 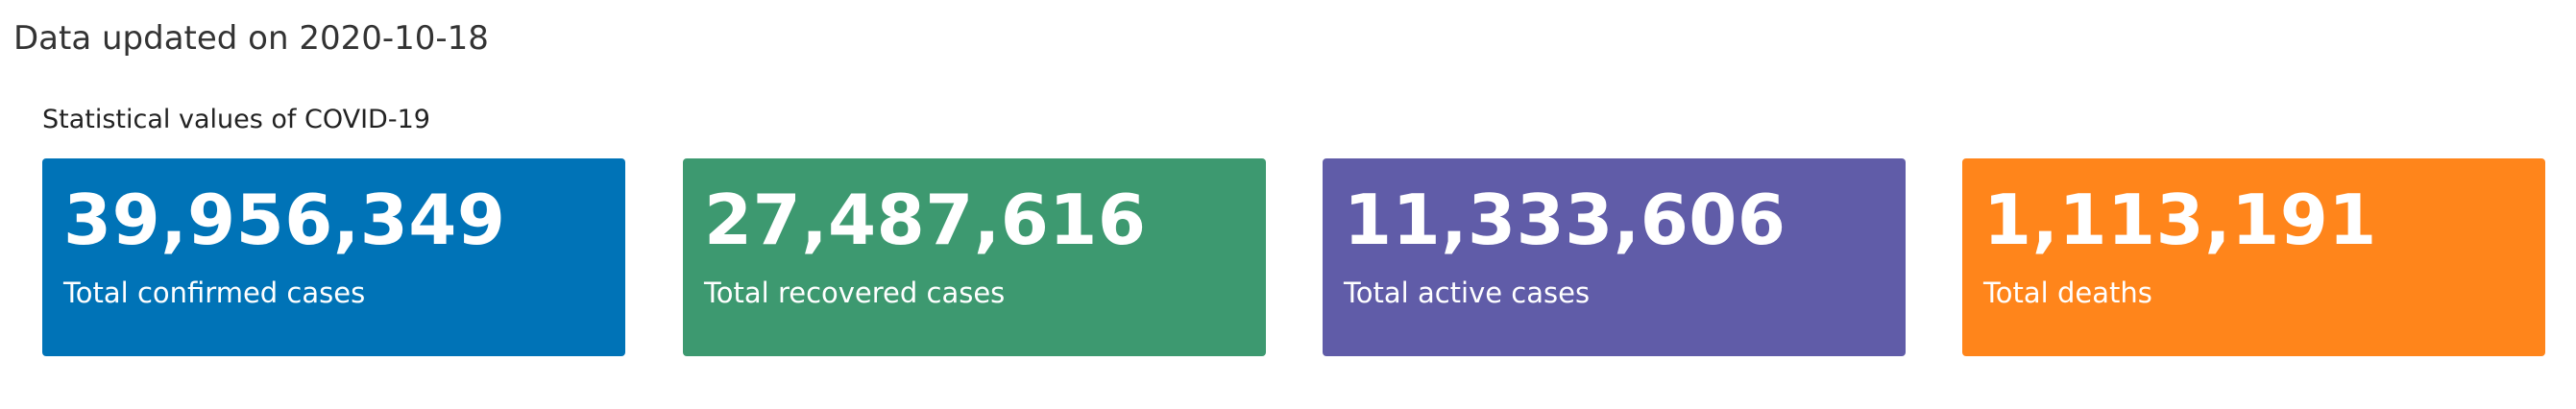 I want to click on deaths-card: 1,113,191 Total deaths, so click(x=2253, y=257).